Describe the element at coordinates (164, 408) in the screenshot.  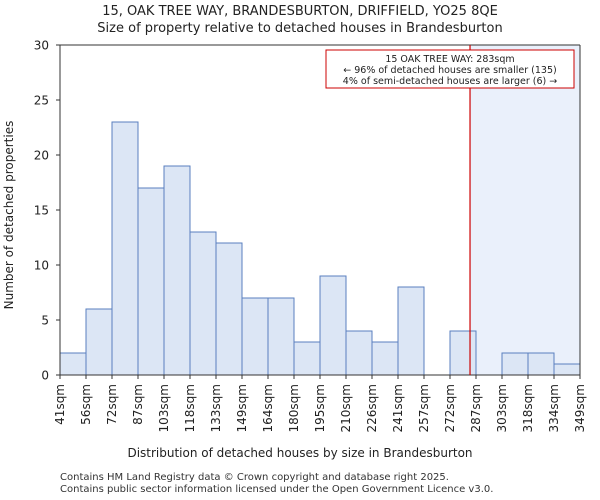
I see `x-tick-label: 103sqm` at that location.